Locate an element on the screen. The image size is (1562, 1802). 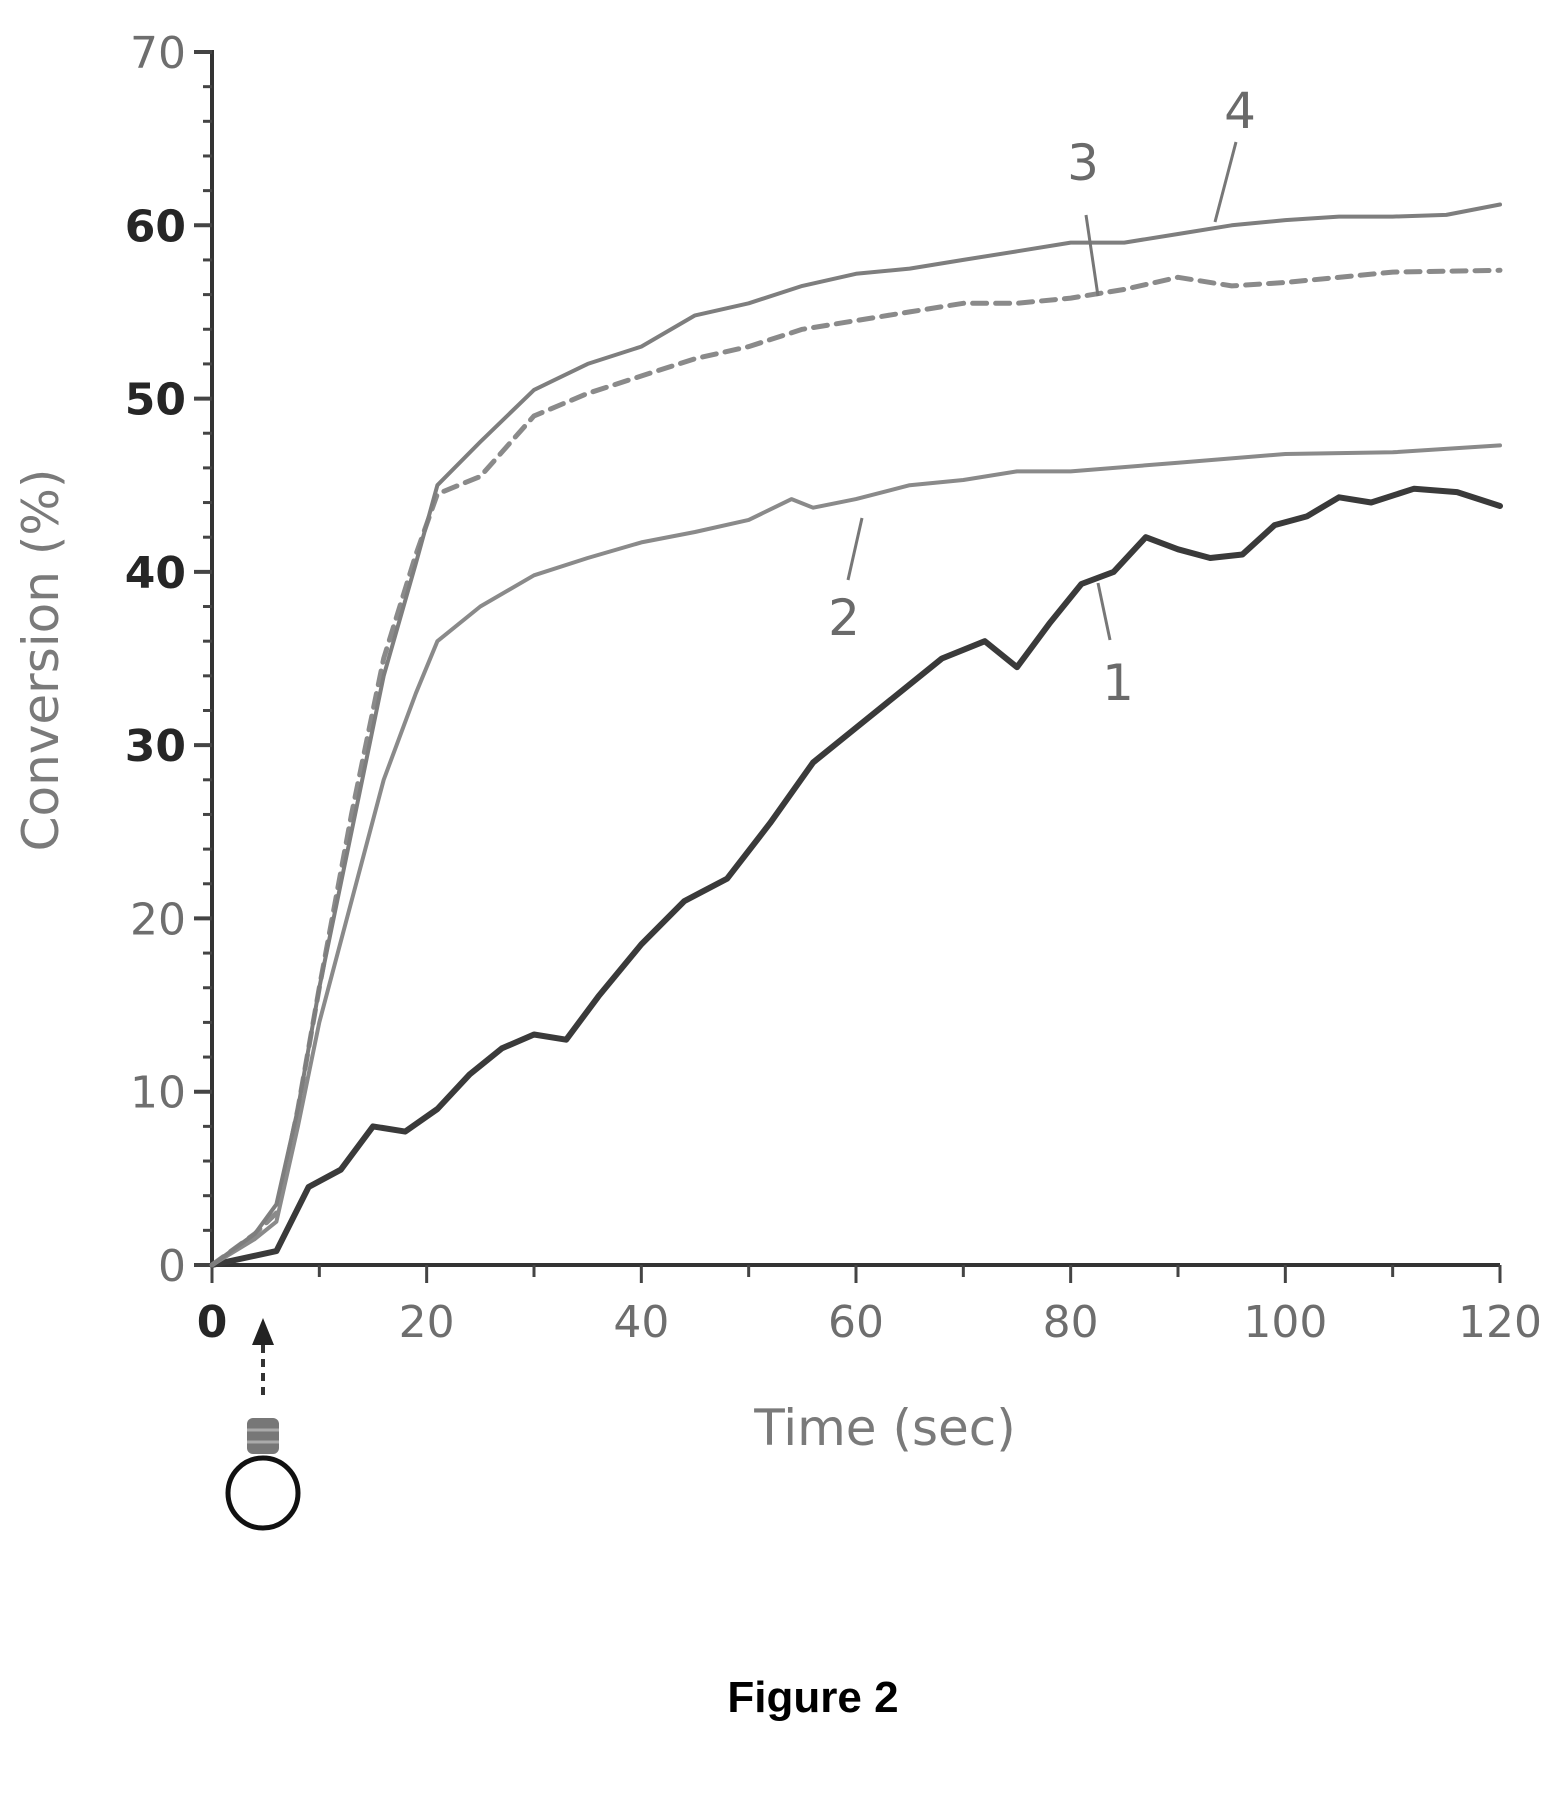
y-tick-label: 40 is located at coordinates (155, 573).